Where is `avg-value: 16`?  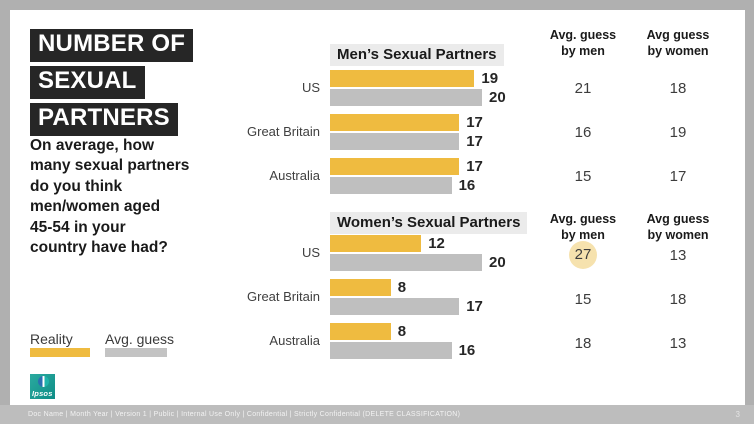 avg-value: 16 is located at coordinates (583, 132).